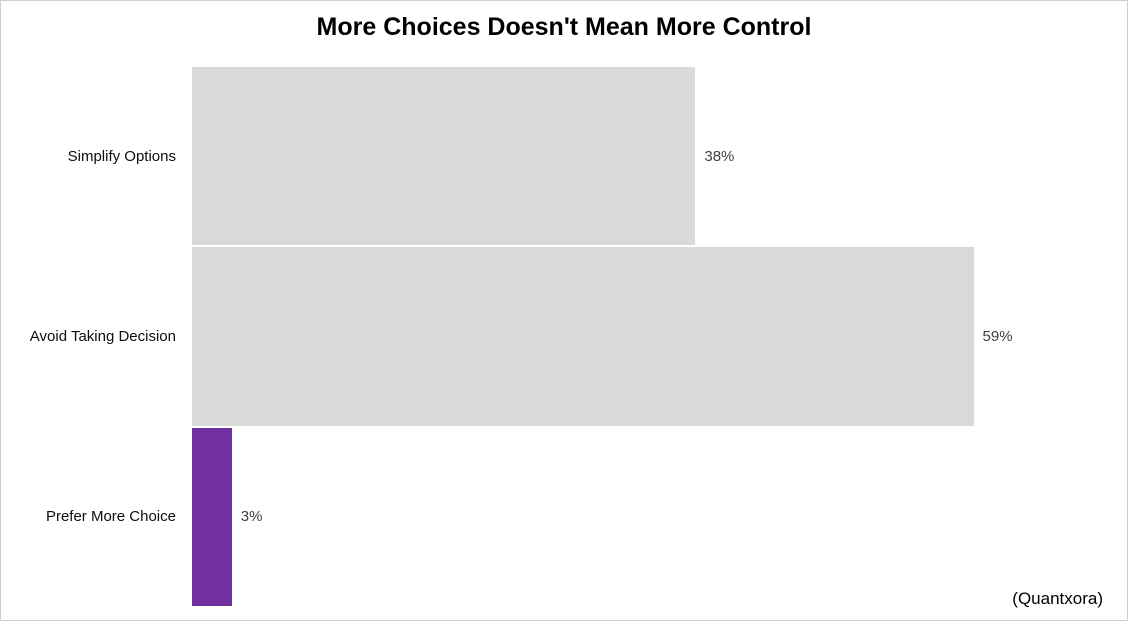  What do you see at coordinates (121, 156) in the screenshot?
I see `category-label: Simplify Options` at bounding box center [121, 156].